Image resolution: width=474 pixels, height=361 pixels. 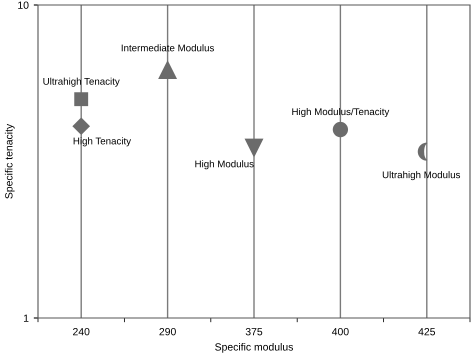 I want to click on y-tick-label: 10, so click(x=23, y=5).